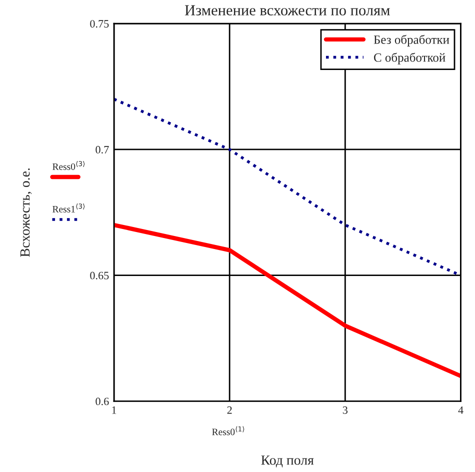 Image resolution: width=475 pixels, height=472 pixels. I want to click on x-tick-label: 2, so click(229, 410).